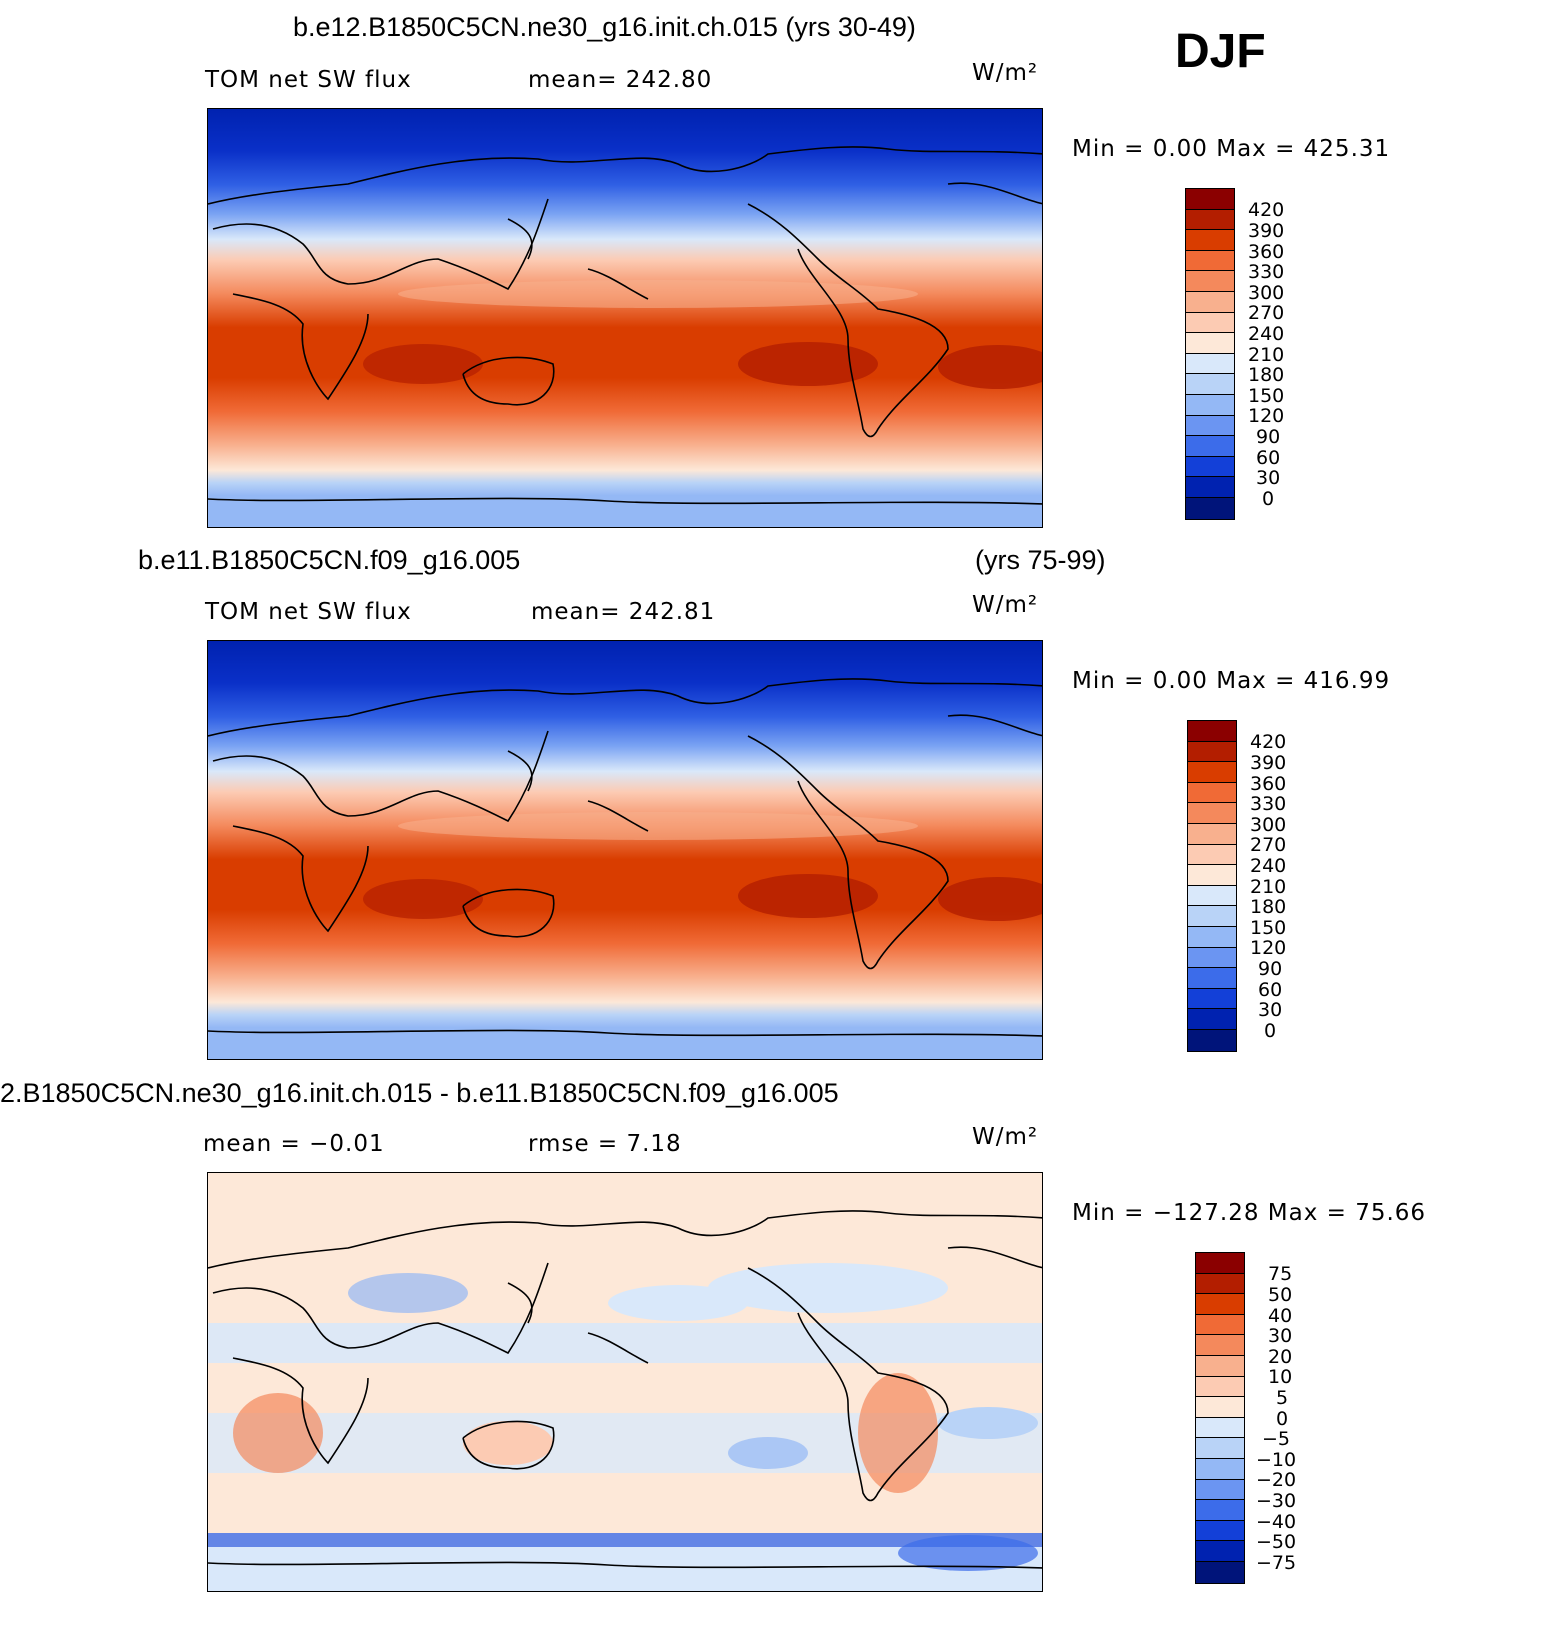  I want to click on panel-3-cbar-label: 20, so click(1280, 1357).